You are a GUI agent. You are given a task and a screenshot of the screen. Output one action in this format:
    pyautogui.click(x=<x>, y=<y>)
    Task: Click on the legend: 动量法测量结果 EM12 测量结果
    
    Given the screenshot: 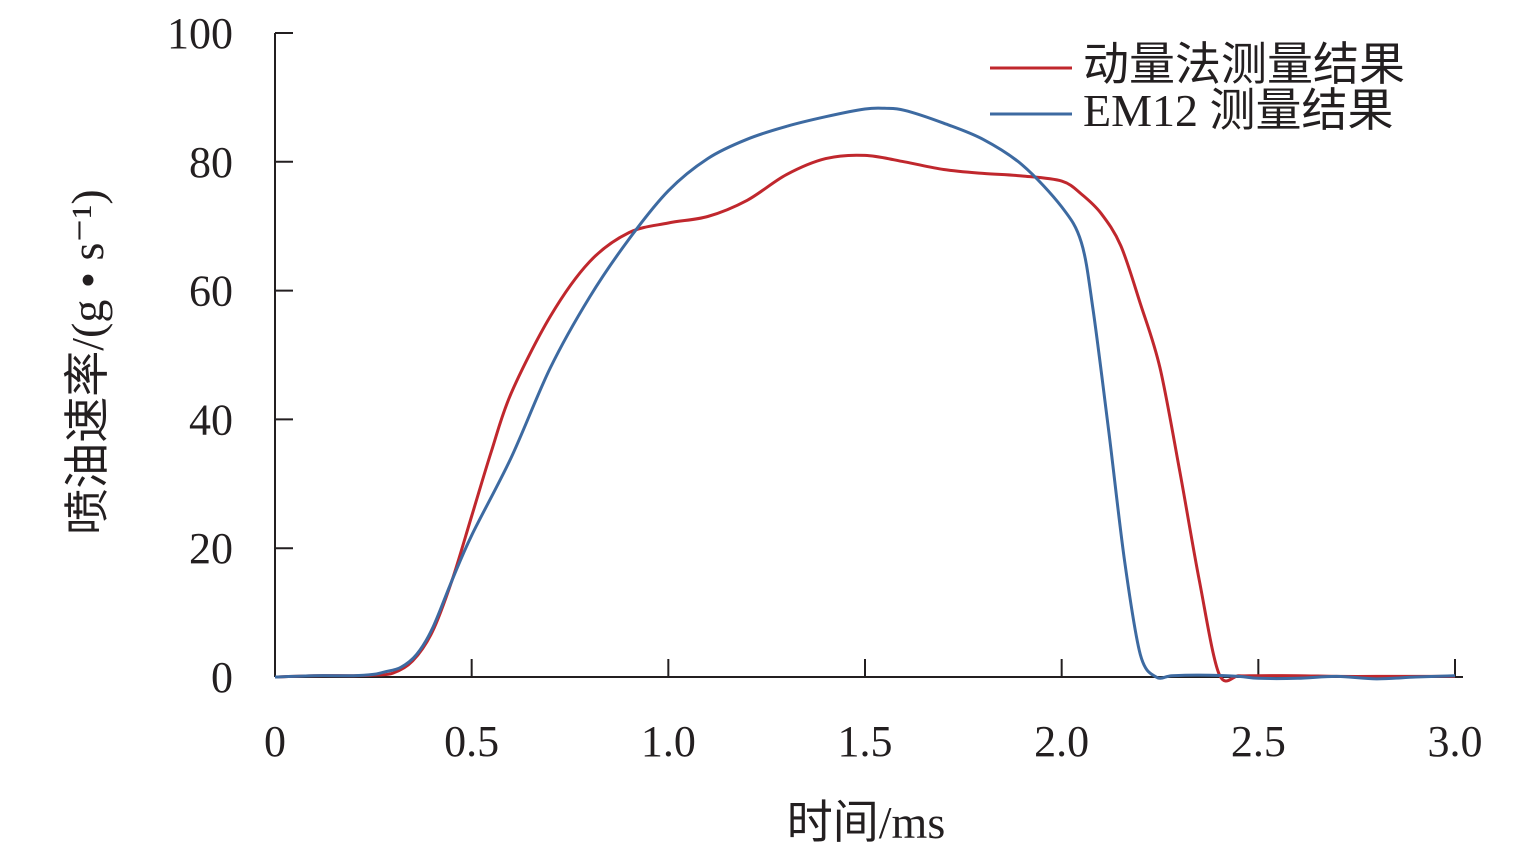 What is the action you would take?
    pyautogui.click(x=1197, y=87)
    